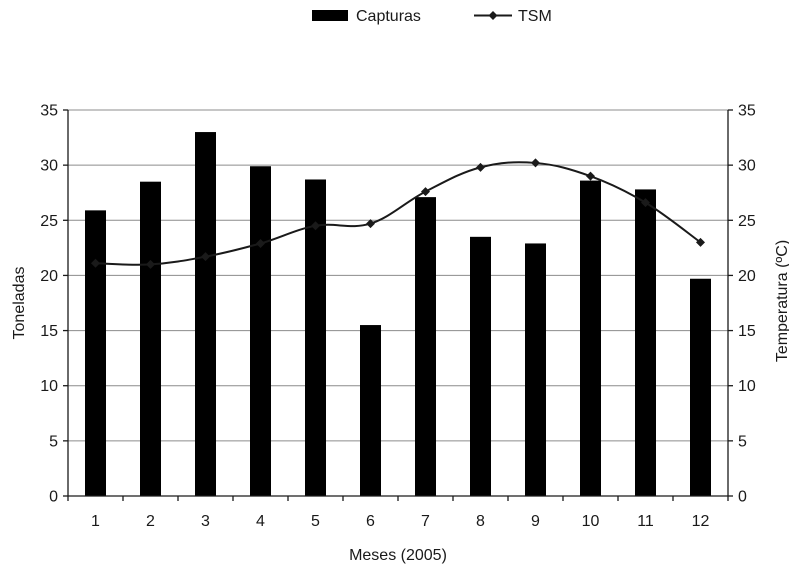  I want to click on y-right-tick-label-0: 0, so click(742, 497).